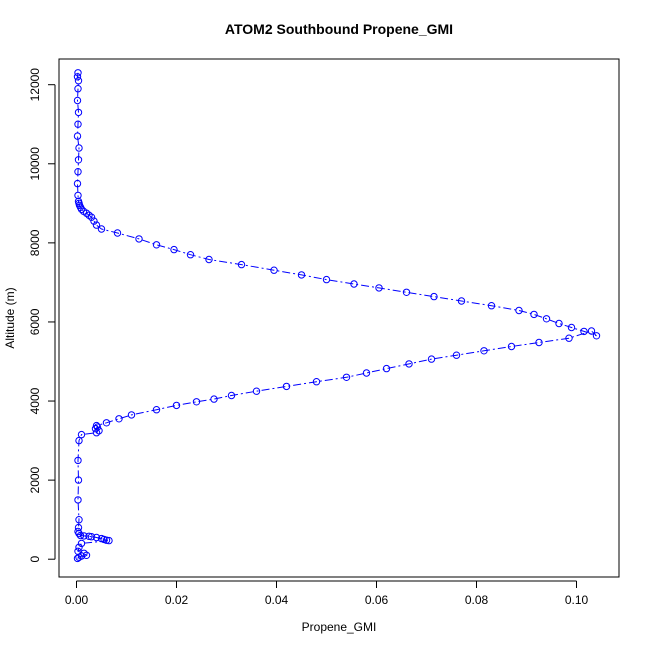 The width and height of the screenshot is (650, 650). I want to click on x-tick-label: 0.08, so click(477, 600).